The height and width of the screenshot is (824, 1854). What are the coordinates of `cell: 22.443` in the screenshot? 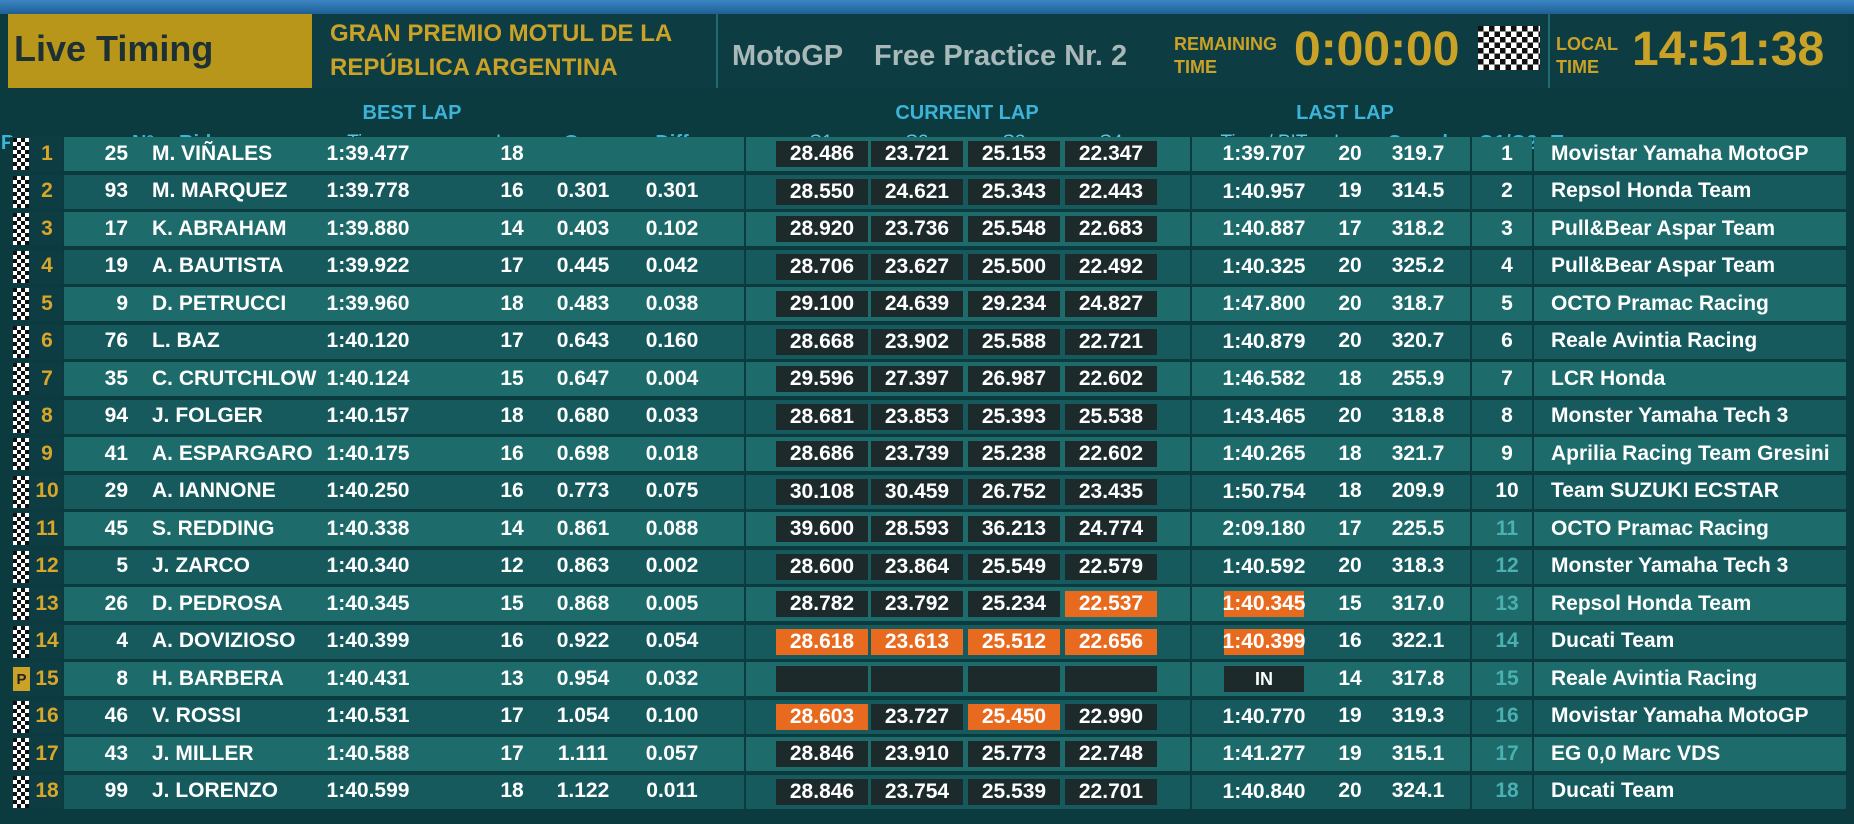 It's located at (1111, 191).